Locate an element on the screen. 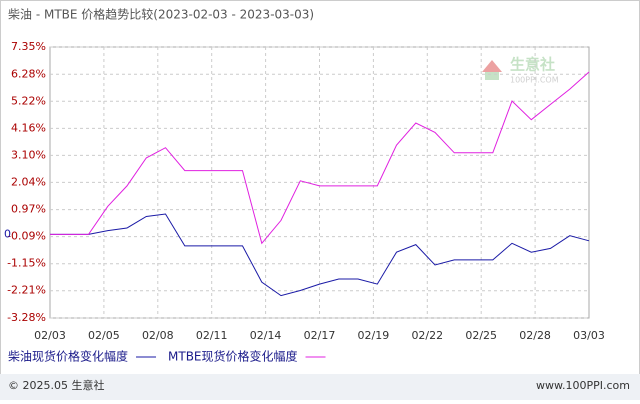 This screenshot has height=404, width=640. y-tick-label: -0.09% is located at coordinates (26, 236).